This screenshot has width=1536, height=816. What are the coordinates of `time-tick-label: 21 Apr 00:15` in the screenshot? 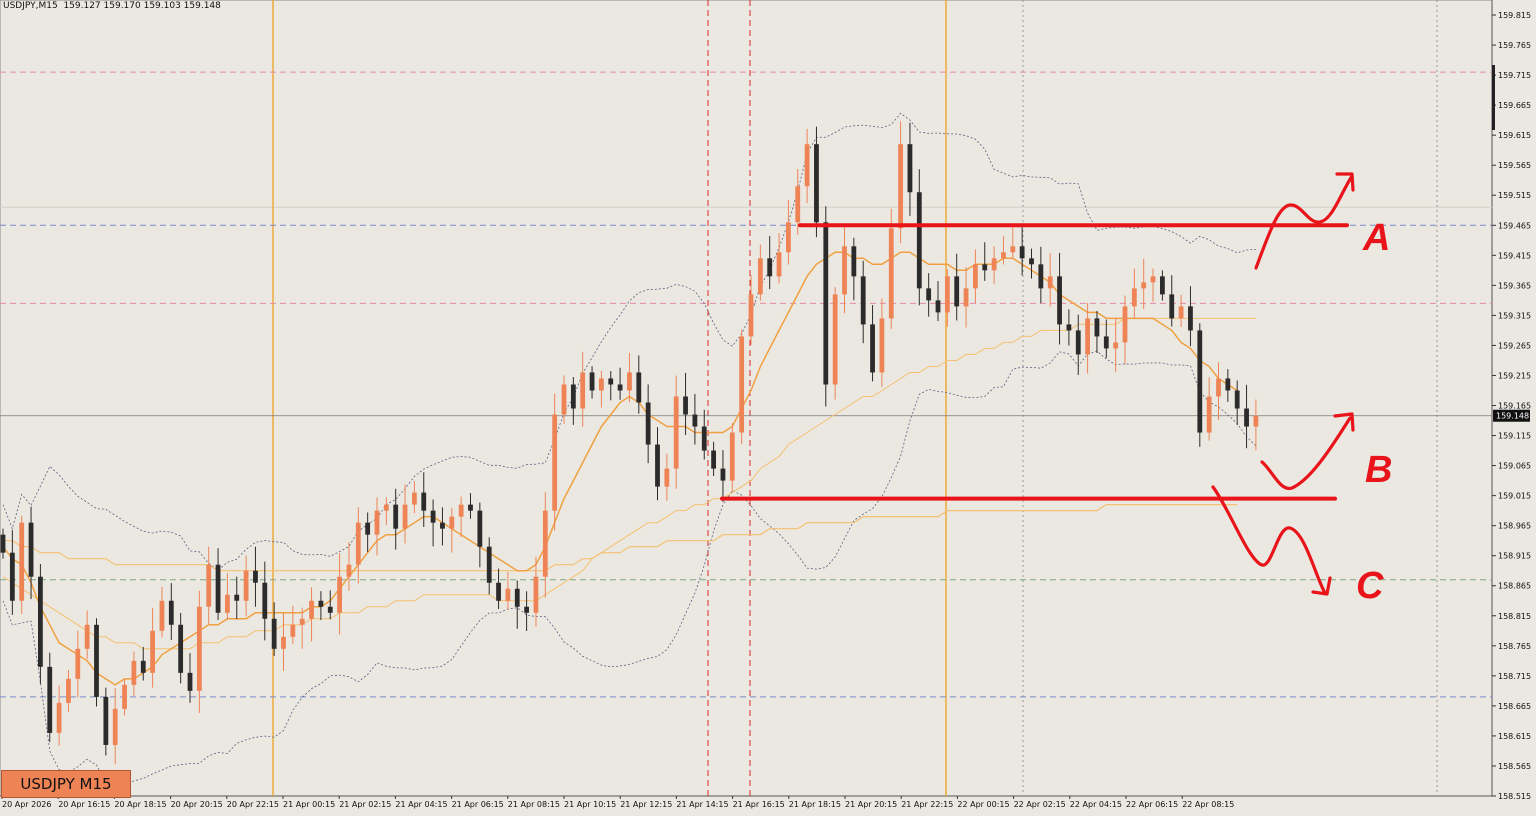 It's located at (309, 804).